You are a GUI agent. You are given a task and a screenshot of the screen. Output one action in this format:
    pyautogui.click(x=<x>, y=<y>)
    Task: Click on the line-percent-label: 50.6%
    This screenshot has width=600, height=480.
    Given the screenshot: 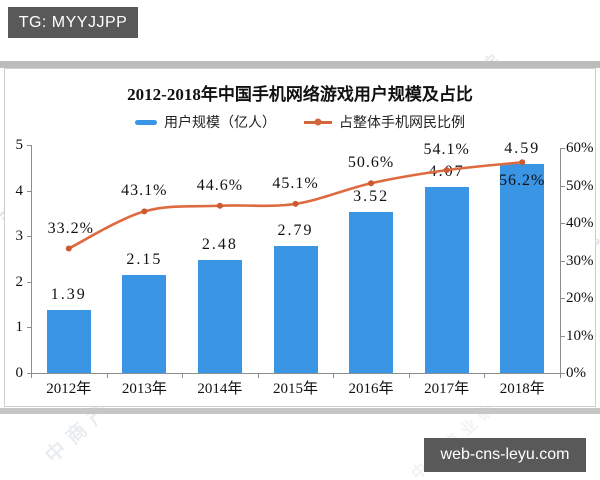 What is the action you would take?
    pyautogui.click(x=371, y=163)
    